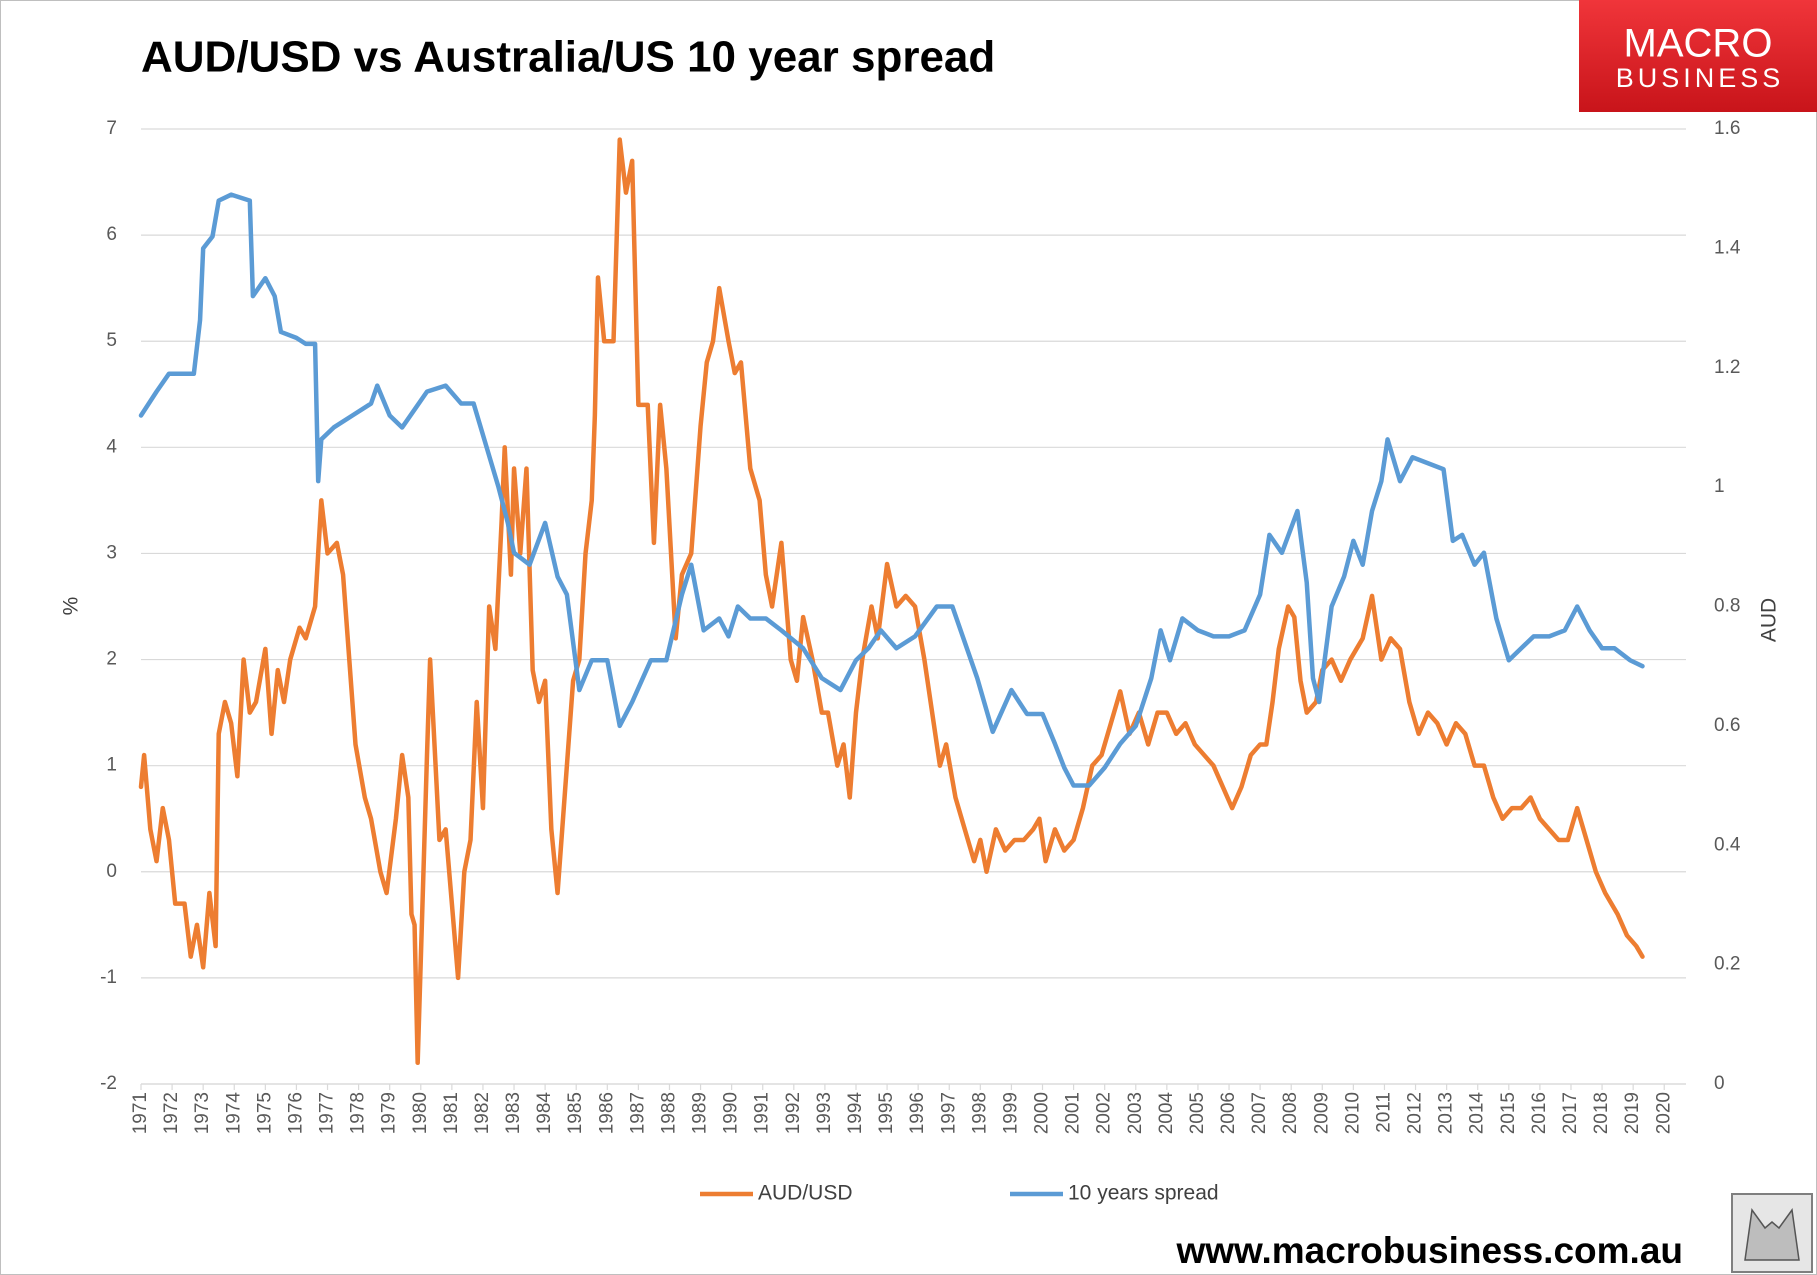  What do you see at coordinates (420, 1113) in the screenshot?
I see `x-tick-label: 1980` at bounding box center [420, 1113].